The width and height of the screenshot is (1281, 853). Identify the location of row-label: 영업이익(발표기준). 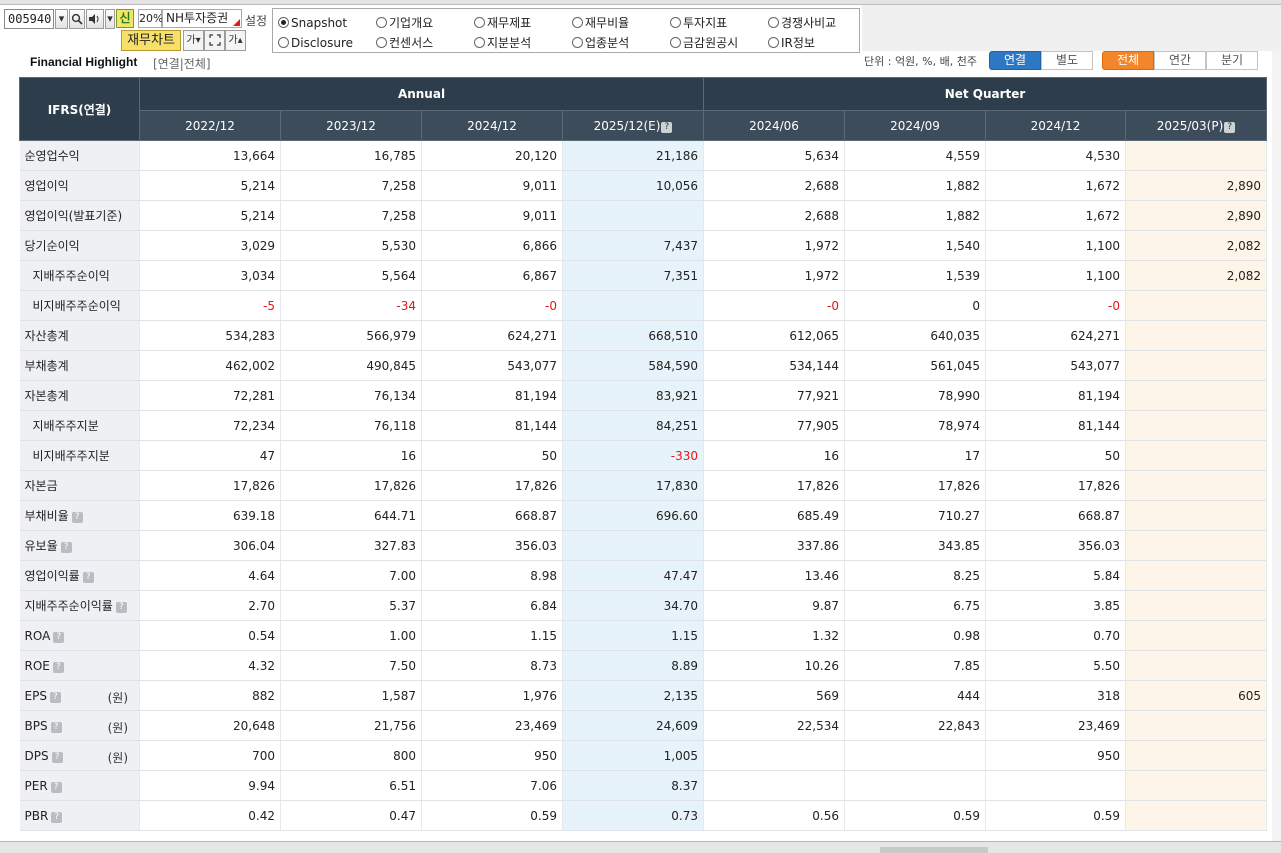
(79, 215).